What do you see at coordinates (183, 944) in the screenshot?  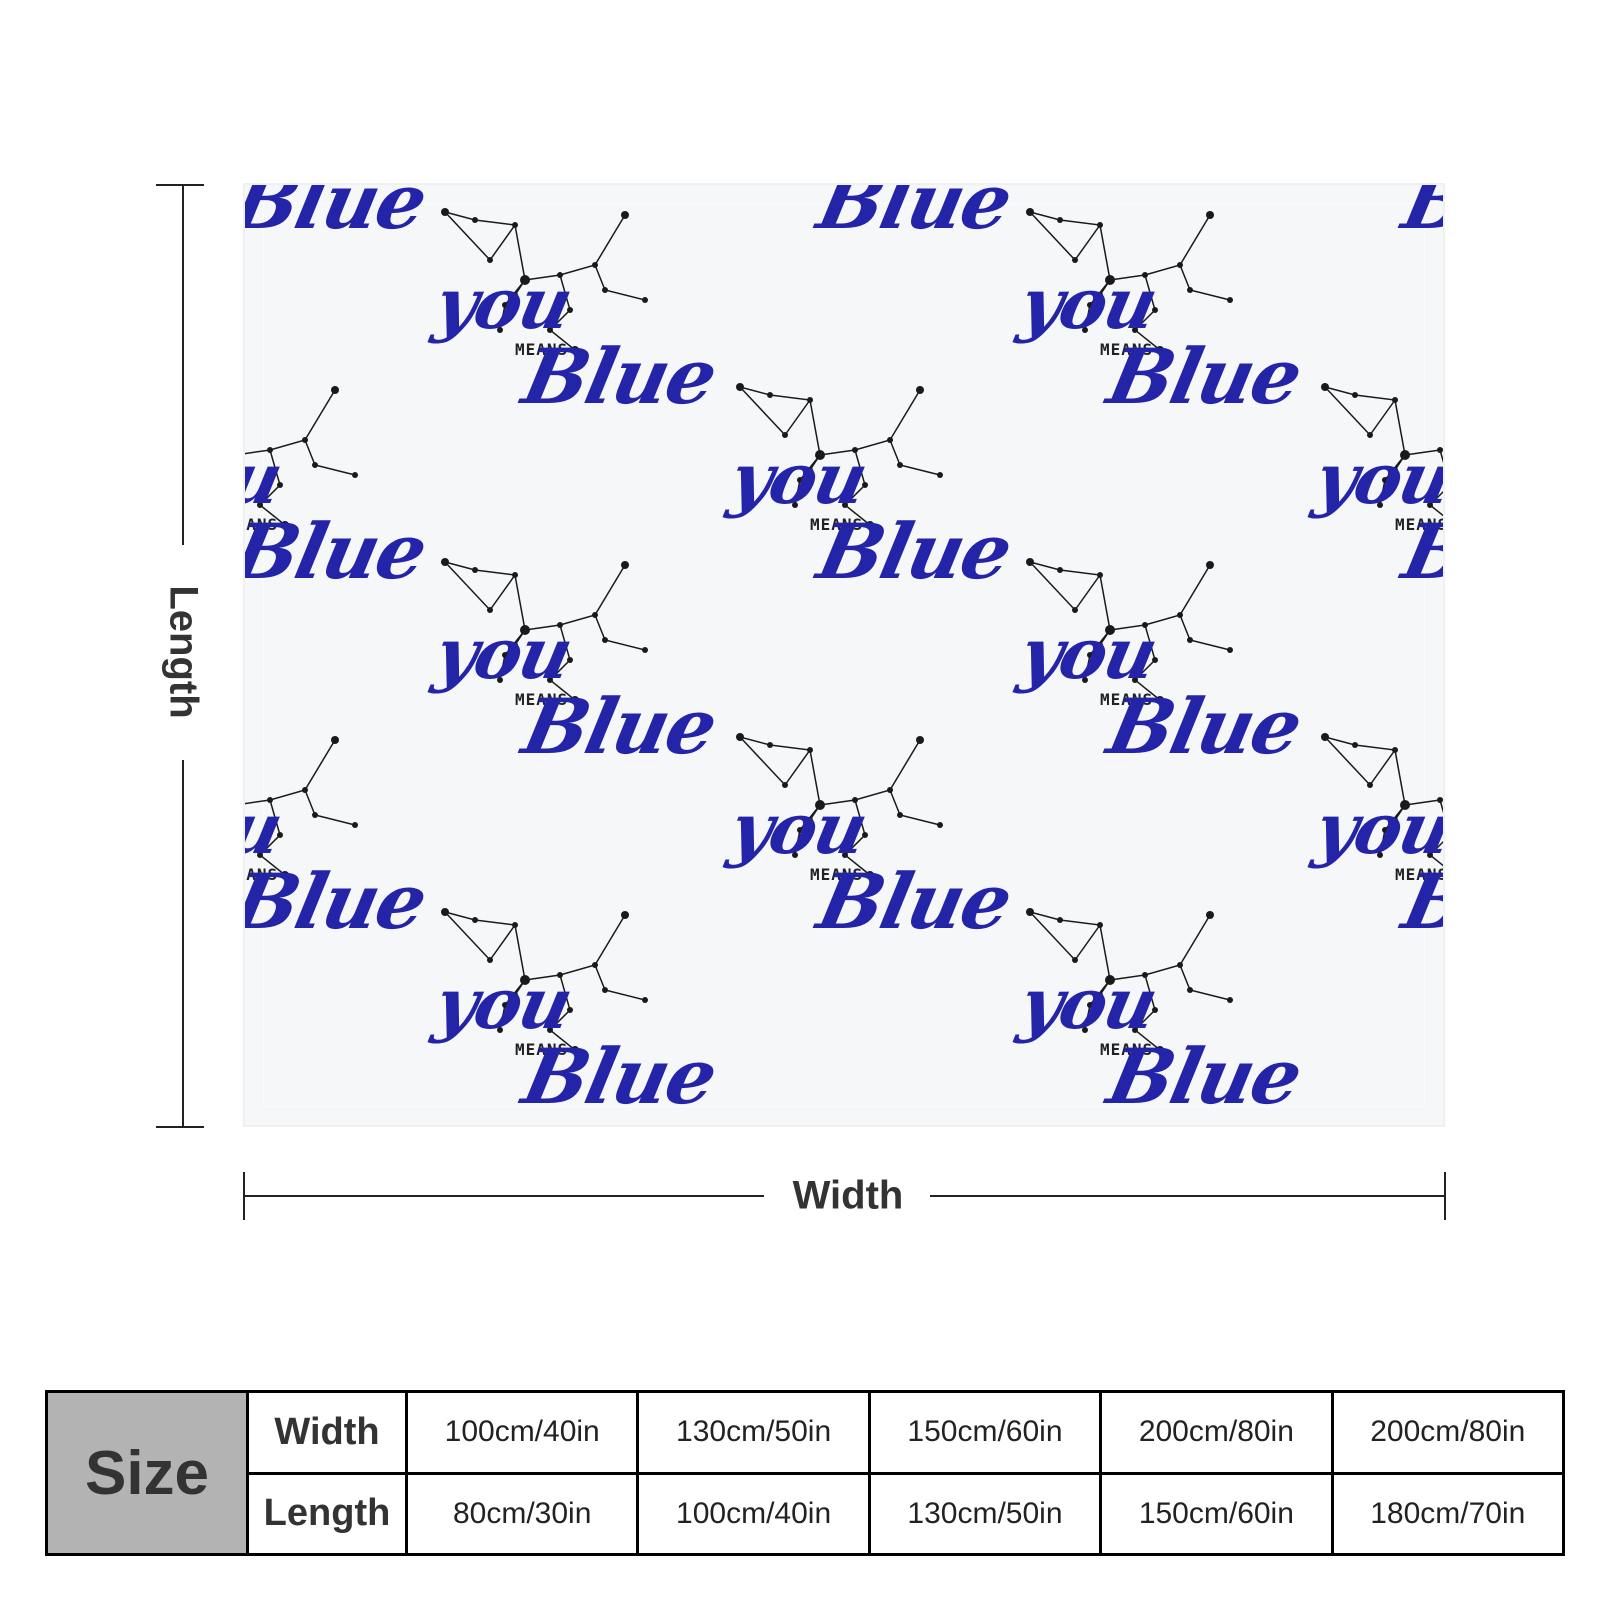 I see `length-line-bottom` at bounding box center [183, 944].